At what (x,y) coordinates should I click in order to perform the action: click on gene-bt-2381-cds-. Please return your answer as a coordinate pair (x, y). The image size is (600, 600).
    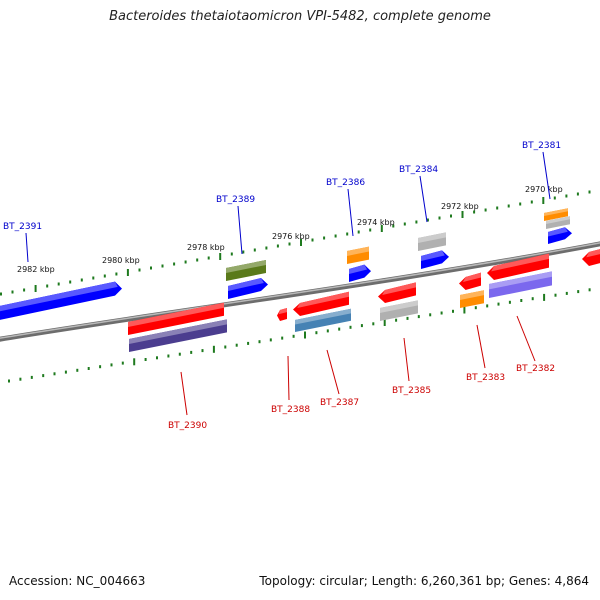
    Looking at the image, I should click on (560, 235).